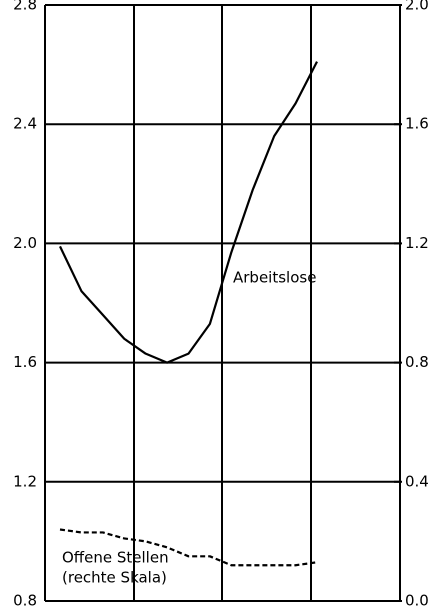  Describe the element at coordinates (25, 362) in the screenshot. I see `y-tick-label: 1.6` at that location.